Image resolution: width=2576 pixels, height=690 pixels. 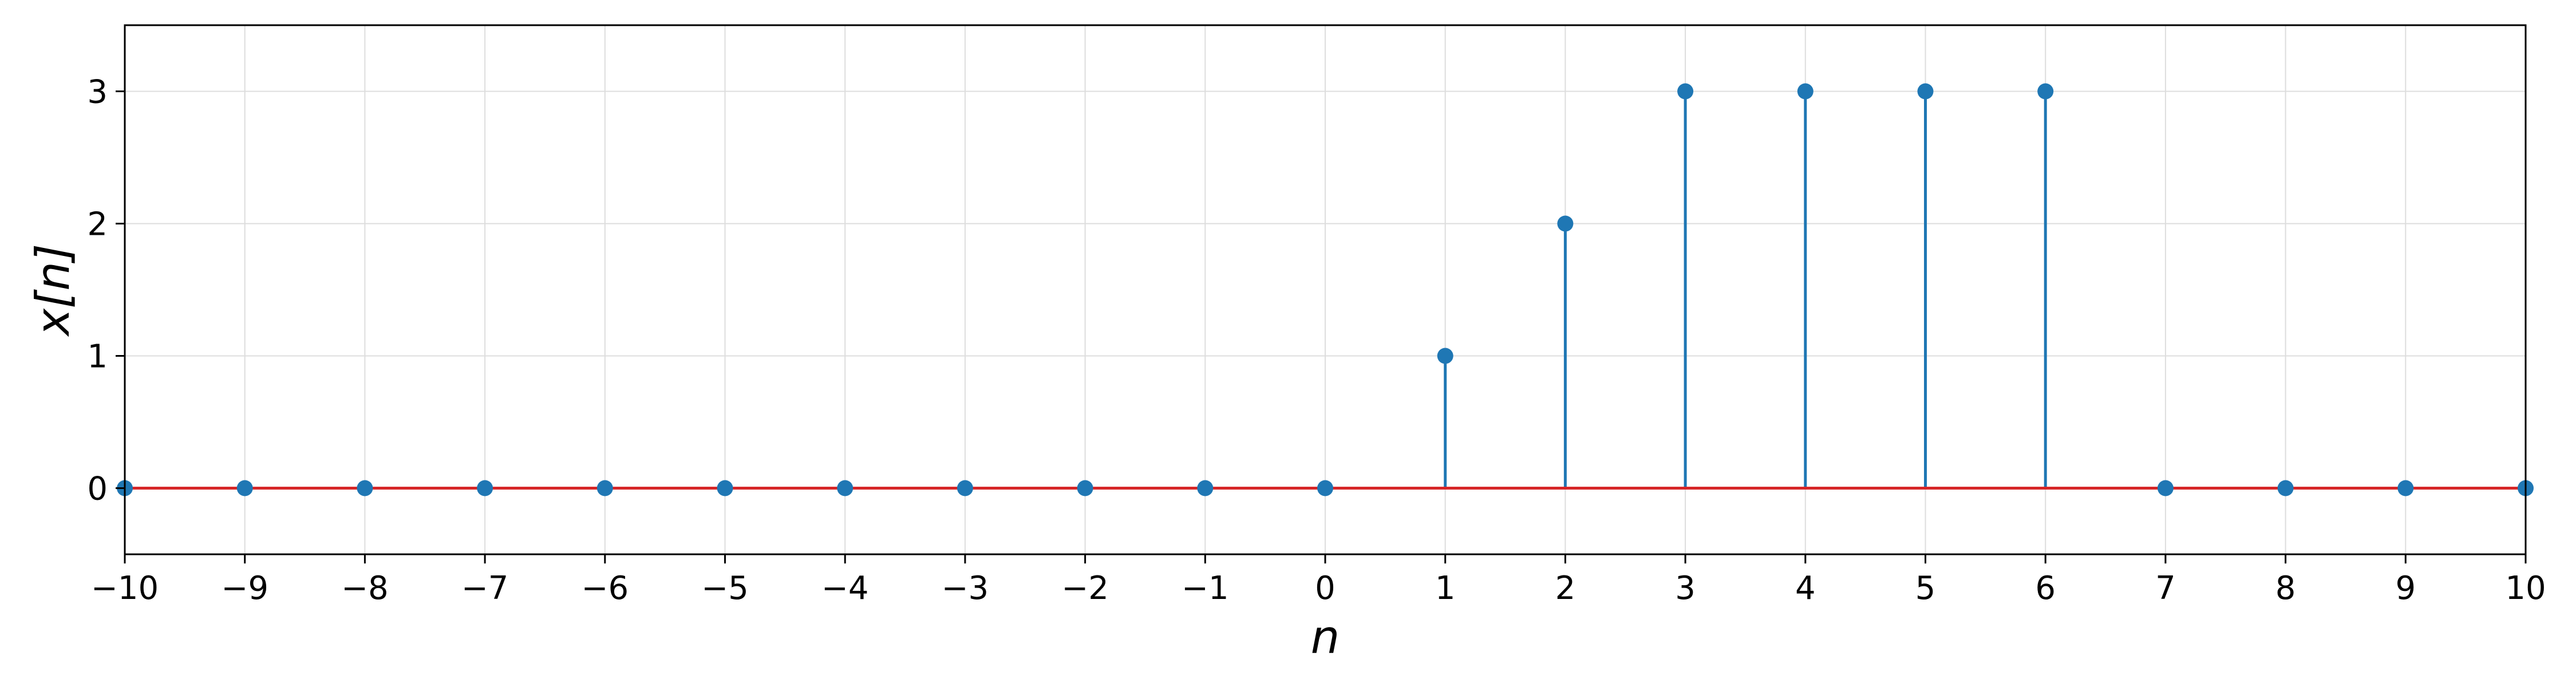 What do you see at coordinates (244, 588) in the screenshot?
I see `x-tick-label: −9` at bounding box center [244, 588].